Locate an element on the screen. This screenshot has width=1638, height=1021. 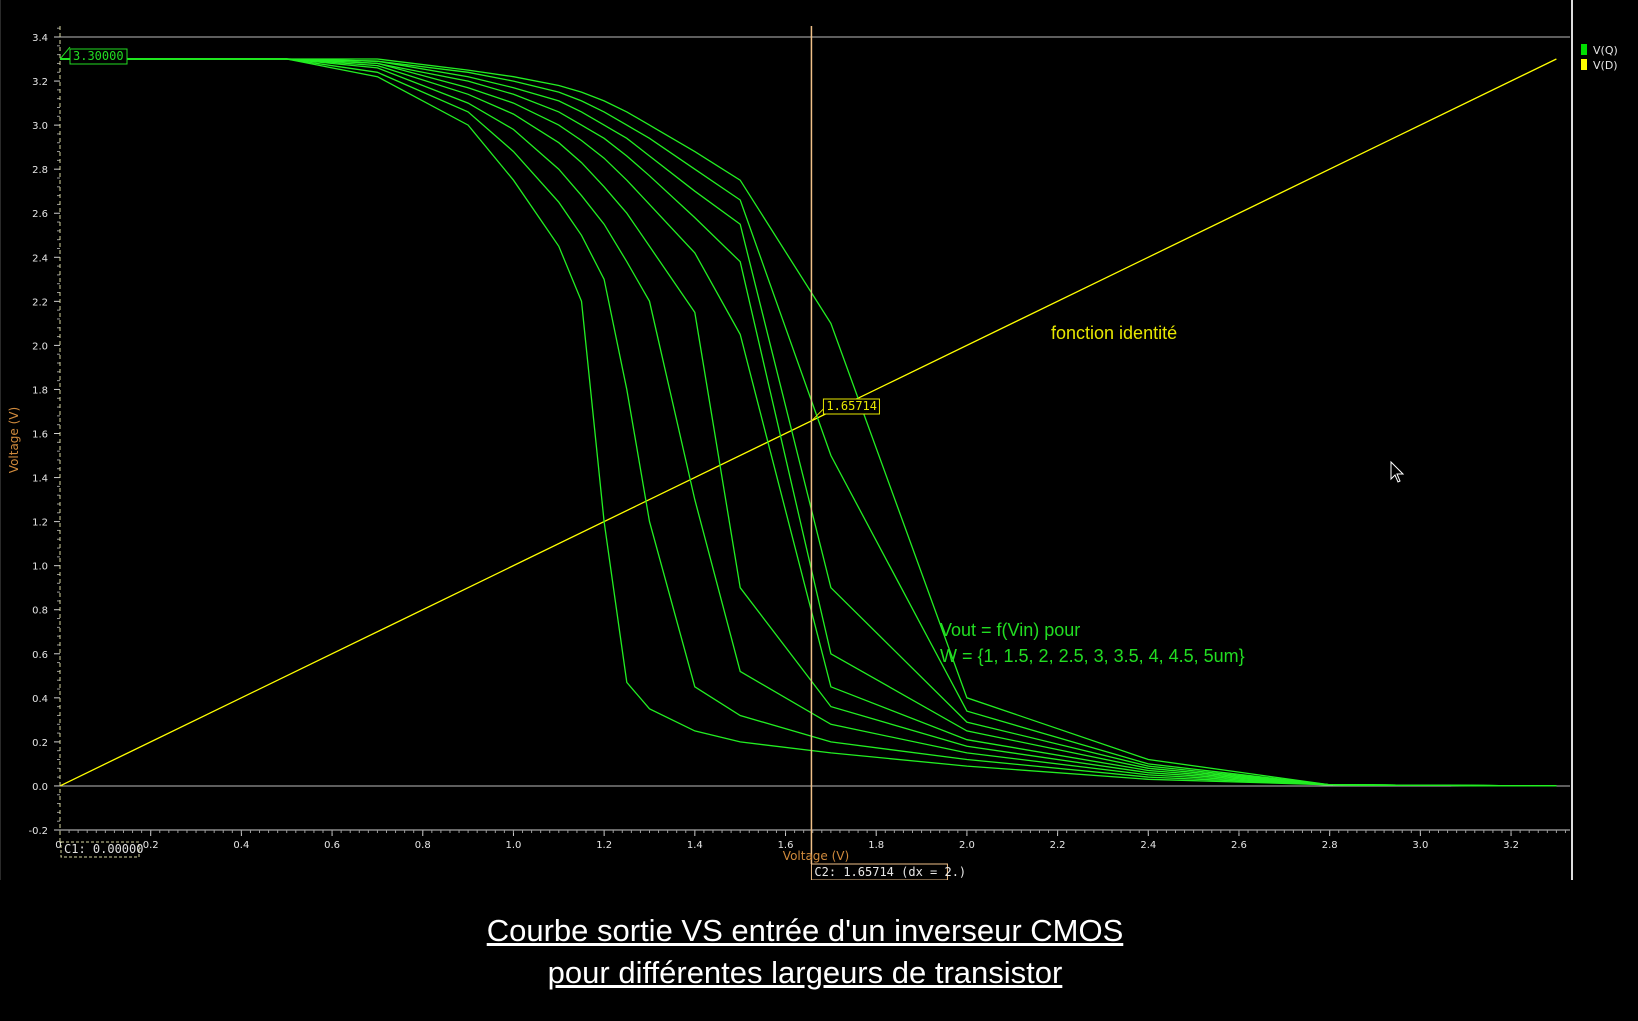
vout-annotation-line1: Vout = f(Vin) pour is located at coordinates (1010, 630).